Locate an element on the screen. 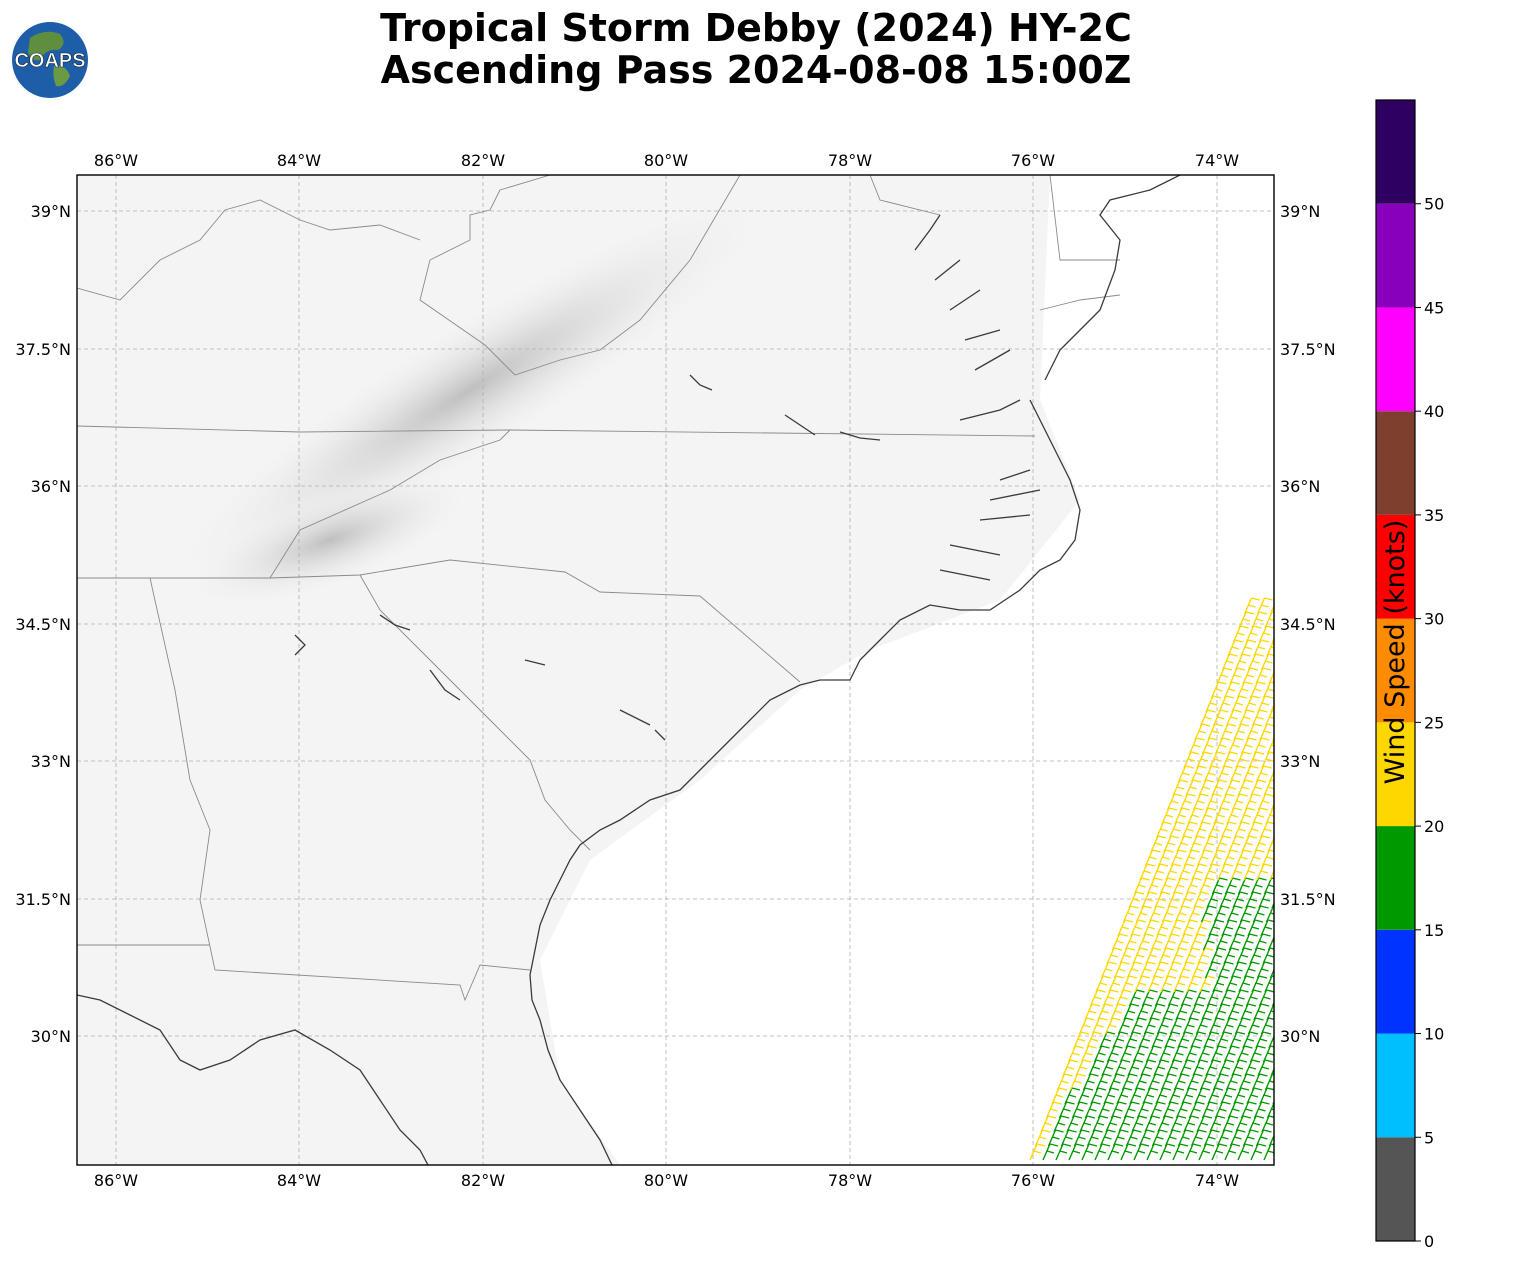 The height and width of the screenshot is (1264, 1513). blue-ridge-relief is located at coordinates (330, 540).